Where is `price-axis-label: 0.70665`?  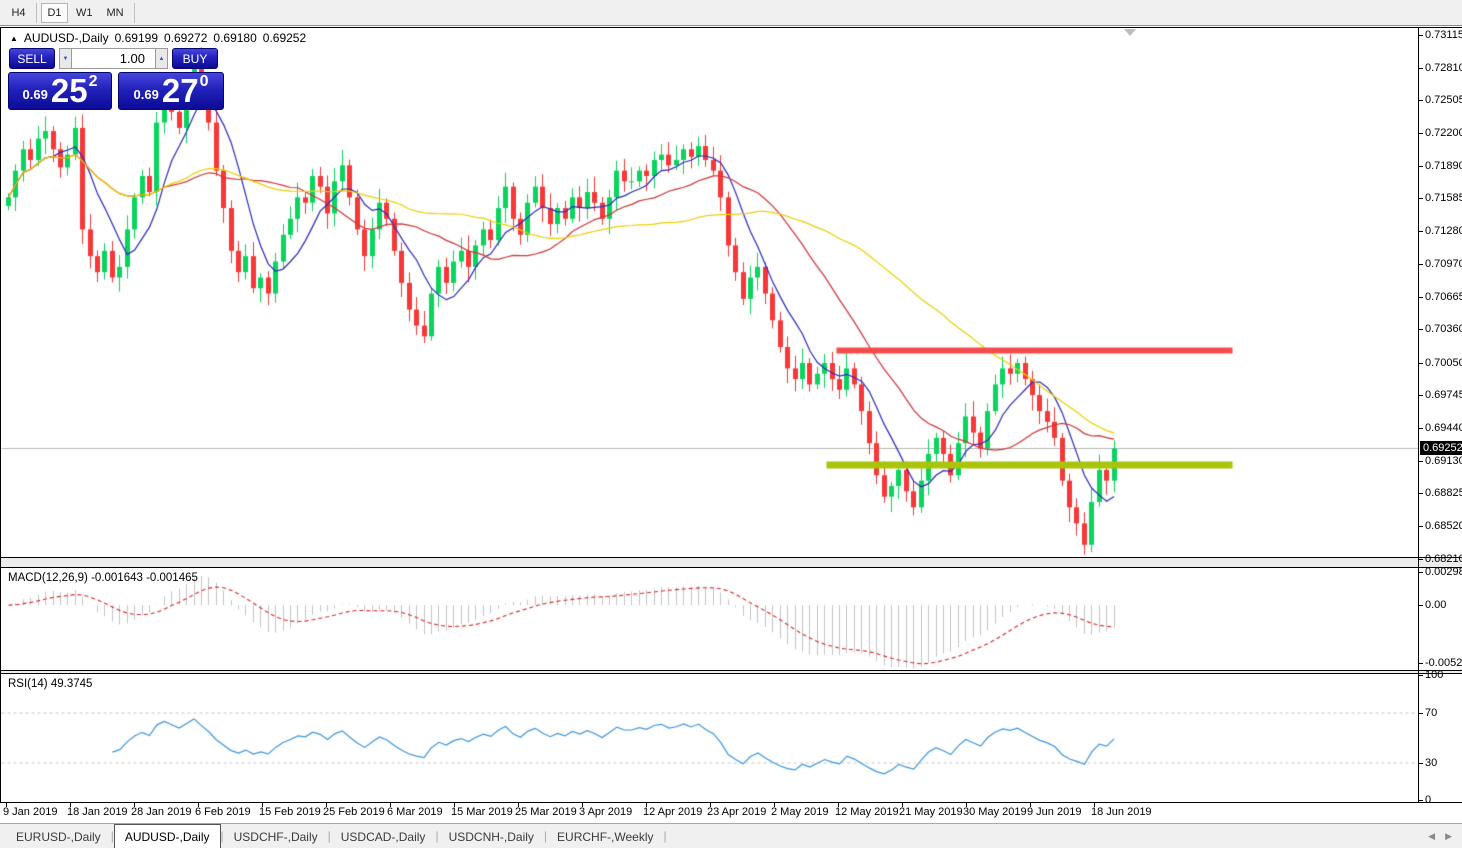 price-axis-label: 0.70665 is located at coordinates (1443, 297).